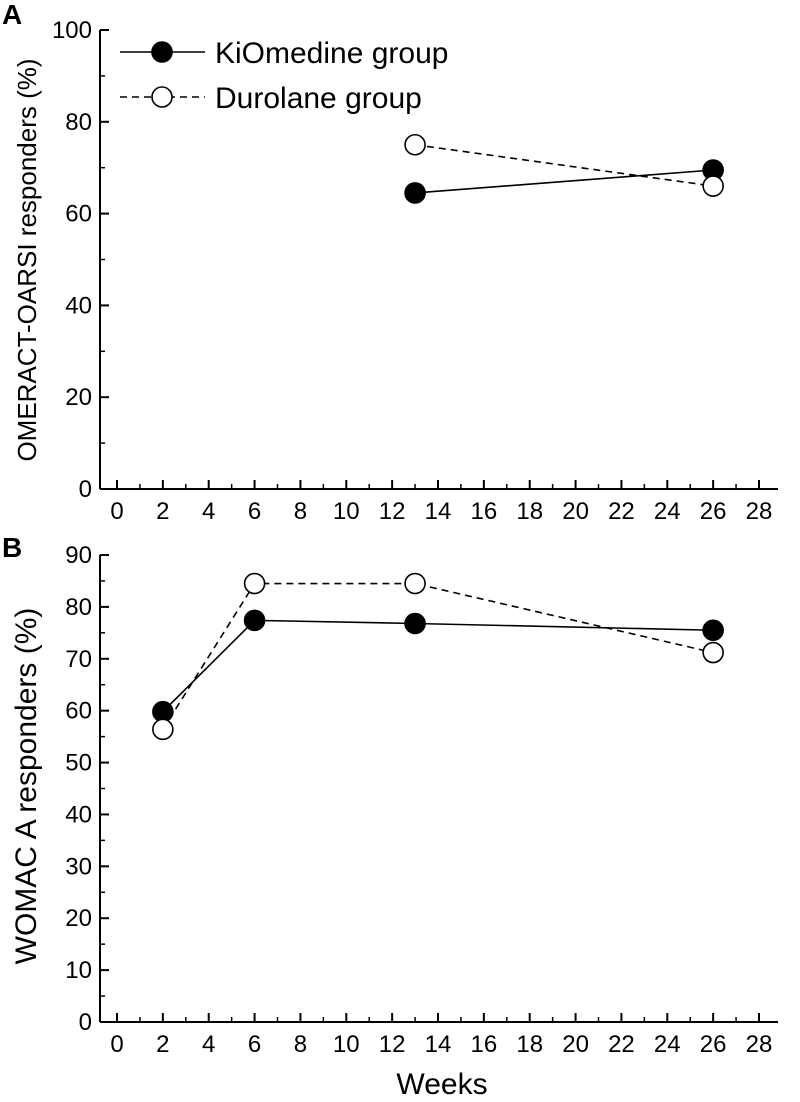  Describe the element at coordinates (331, 53) in the screenshot. I see `legend-1-label: KiOmedine group` at that location.